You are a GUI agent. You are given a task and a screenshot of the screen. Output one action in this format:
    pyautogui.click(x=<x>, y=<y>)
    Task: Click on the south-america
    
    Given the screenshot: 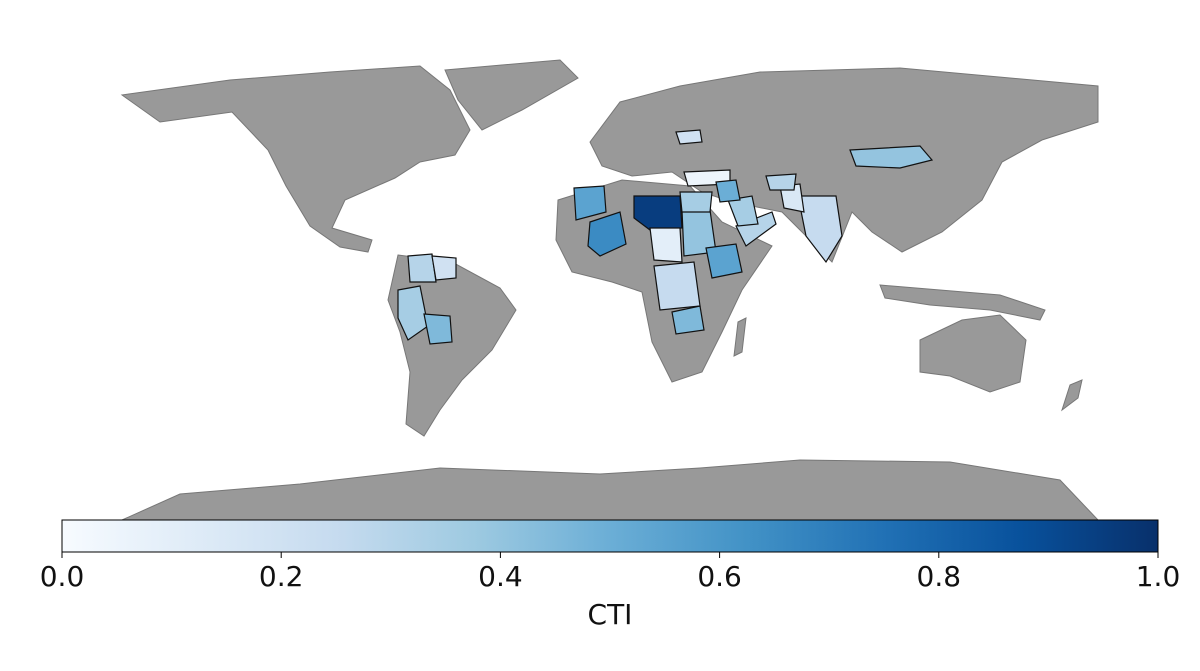 What is the action you would take?
    pyautogui.click(x=452, y=345)
    